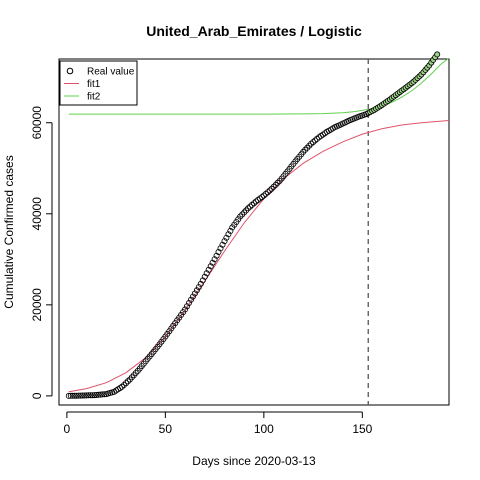 The height and width of the screenshot is (480, 480). I want to click on y-tick-label: 40000, so click(37, 214).